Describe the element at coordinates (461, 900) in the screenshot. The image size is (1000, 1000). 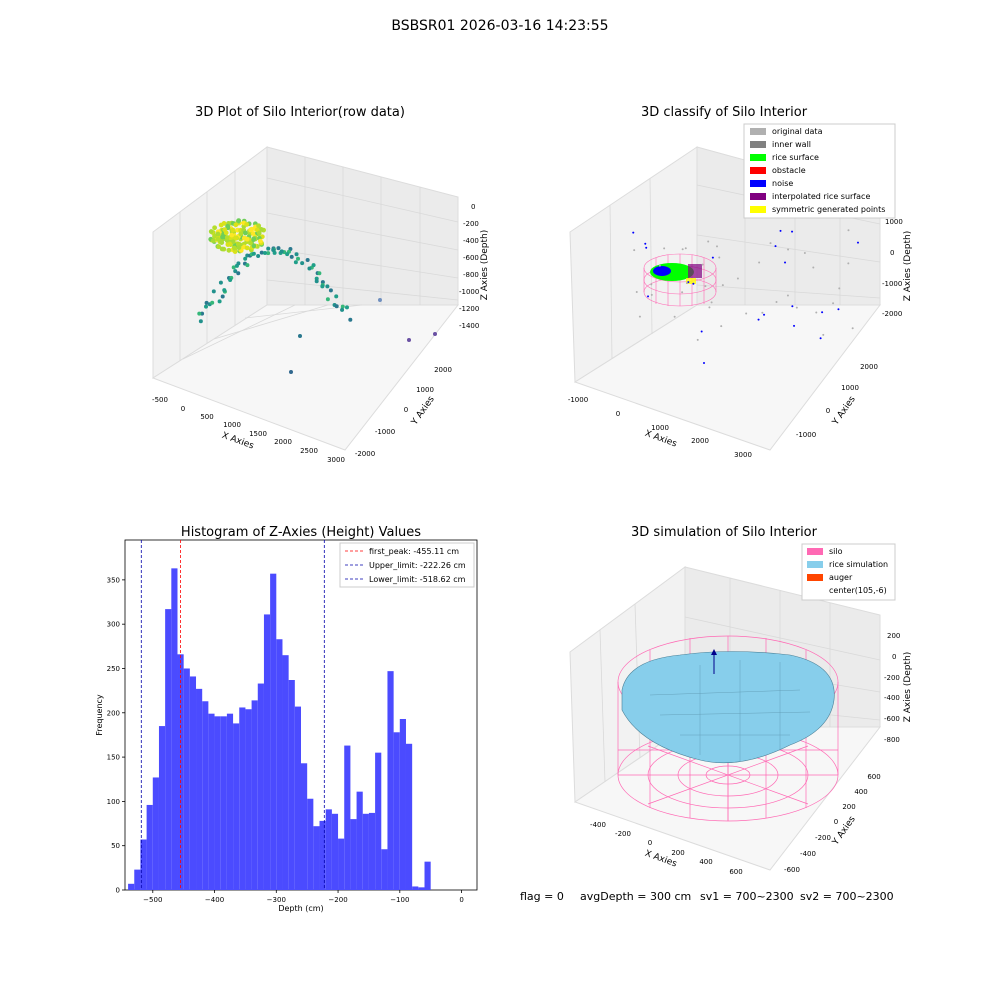
I see `histogram-xtick-label: 0` at that location.